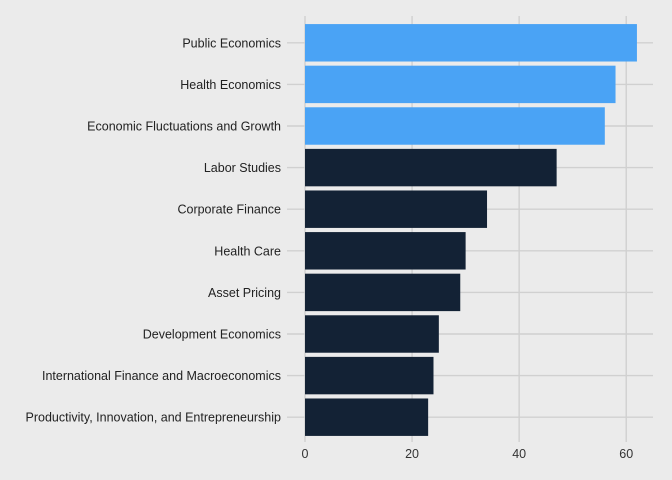  What do you see at coordinates (184, 127) in the screenshot?
I see `category-label: Economic Fluctuations and Growth` at bounding box center [184, 127].